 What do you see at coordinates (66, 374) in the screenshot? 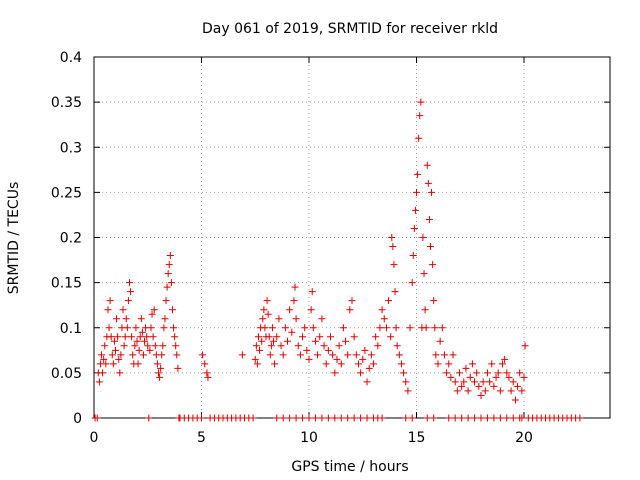
I see `y-tick-label: 0.05` at bounding box center [66, 374].